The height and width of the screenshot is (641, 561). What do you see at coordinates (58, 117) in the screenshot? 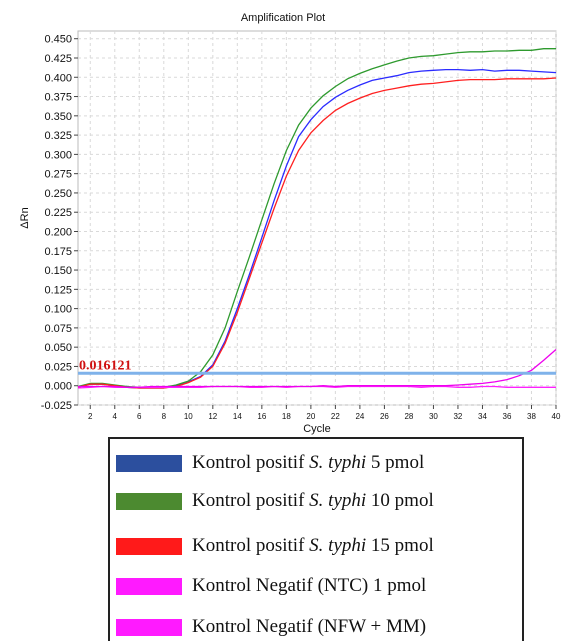
I see `y-tick-label: 0.350` at bounding box center [58, 117].